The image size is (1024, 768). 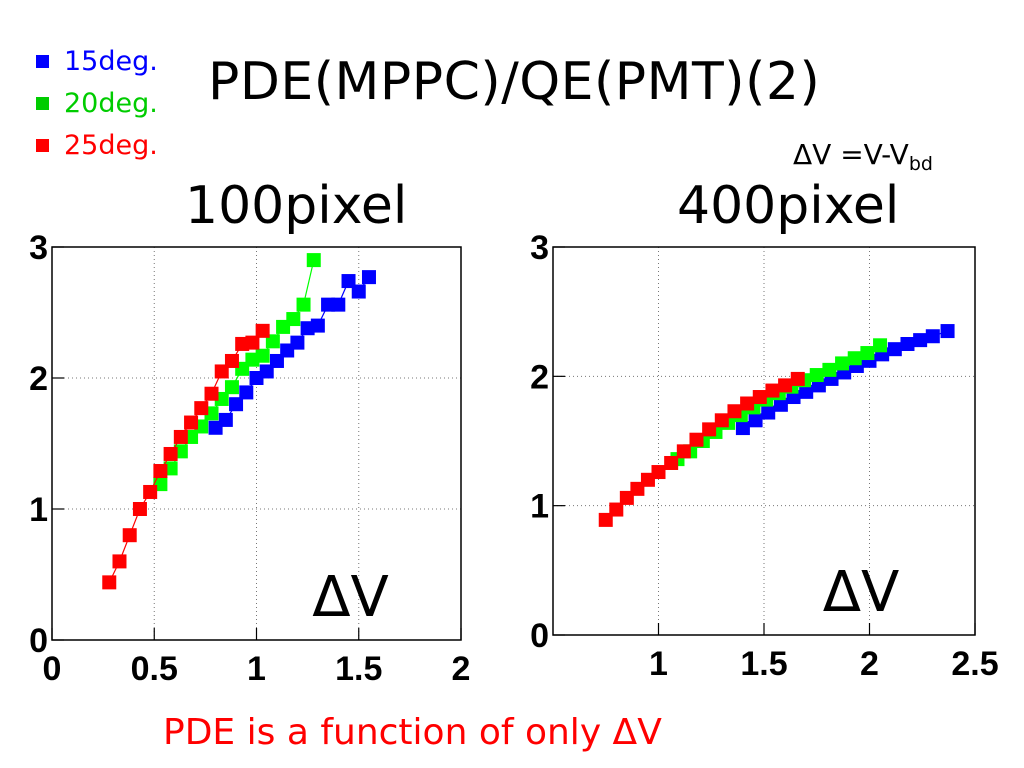 I want to click on chart-2-ytick-label-0: 0, so click(x=539, y=636).